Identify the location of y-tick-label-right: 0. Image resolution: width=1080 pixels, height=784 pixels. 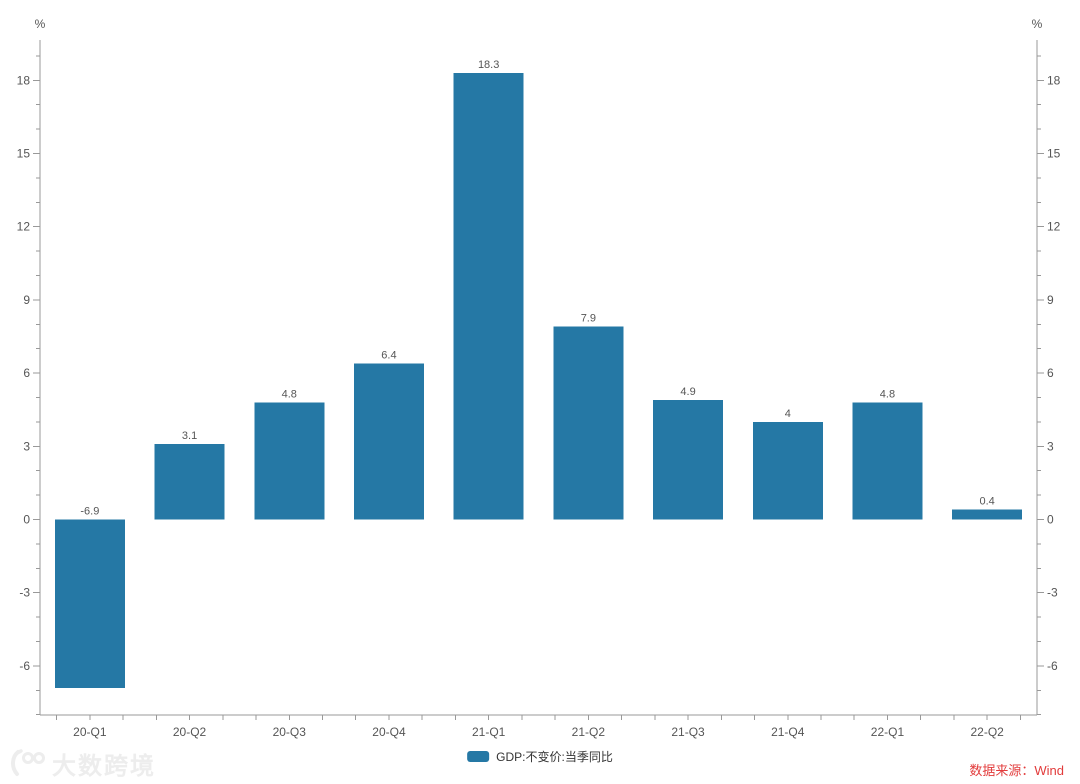
(1050, 520).